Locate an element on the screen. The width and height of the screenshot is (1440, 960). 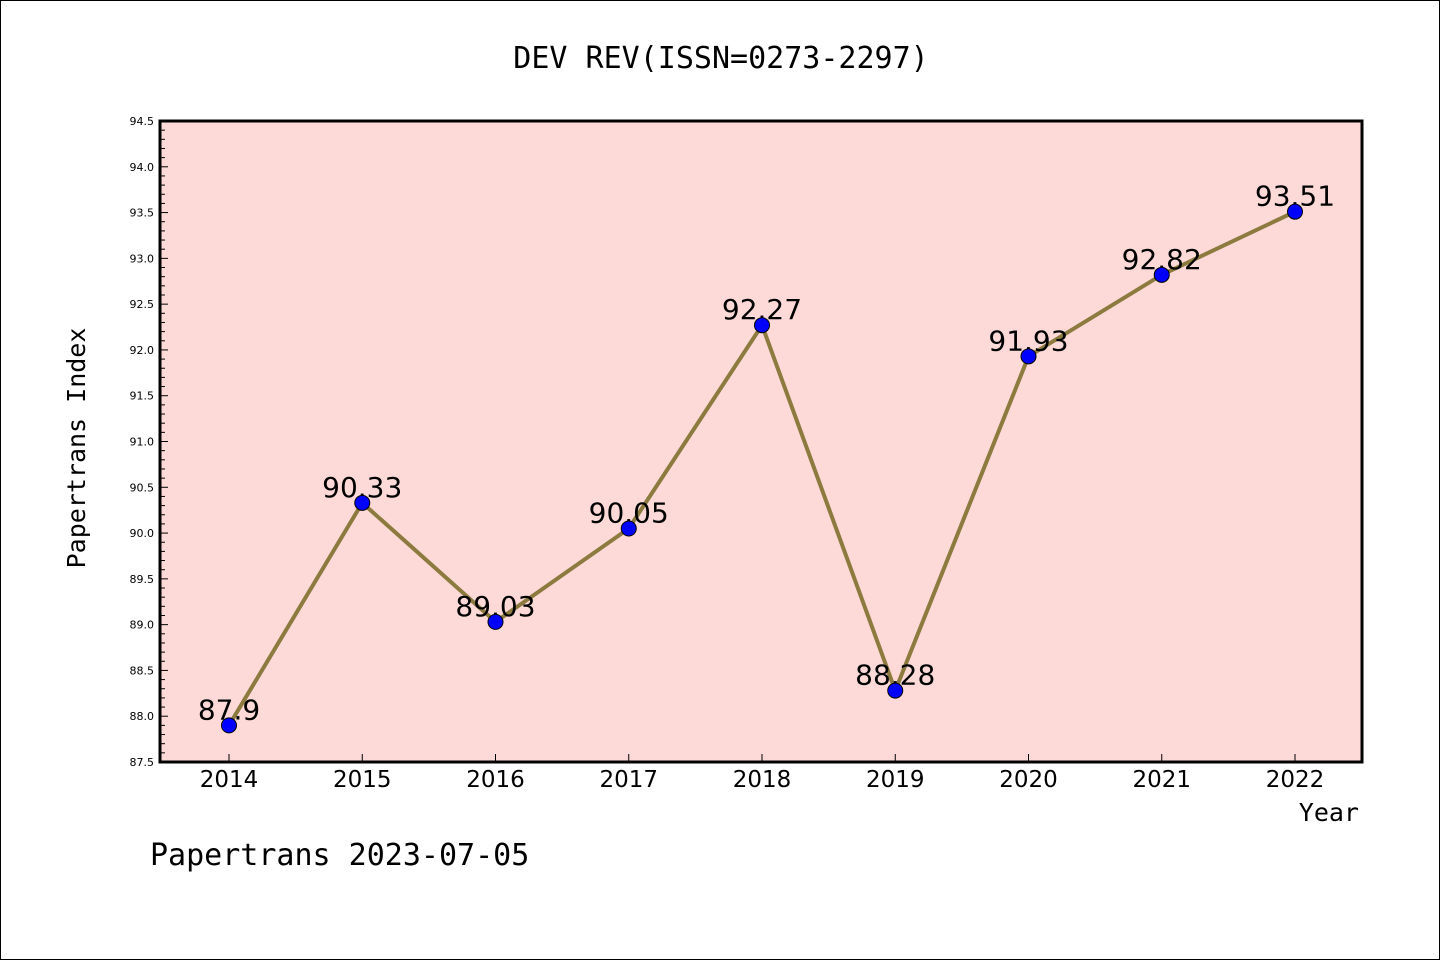
x-axis-label: Year is located at coordinates (1329, 812).